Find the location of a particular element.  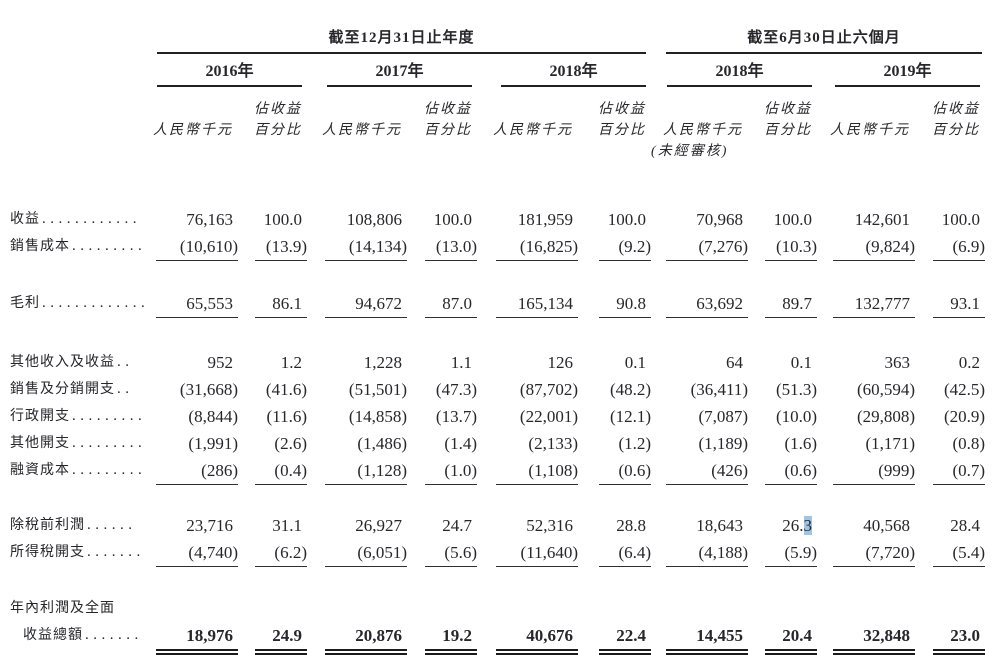

year-header-2016: 2016年 is located at coordinates (227, 70).